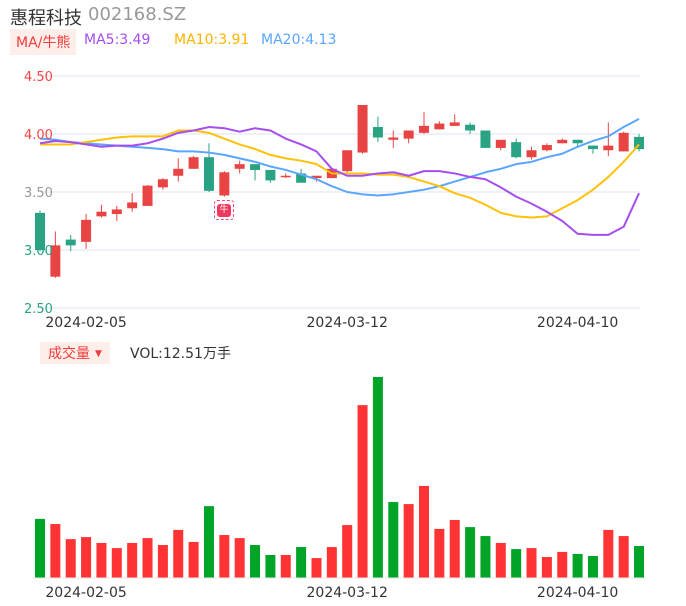 The width and height of the screenshot is (686, 606). What do you see at coordinates (69, 354) in the screenshot?
I see `volume-button-label: 成交量` at bounding box center [69, 354].